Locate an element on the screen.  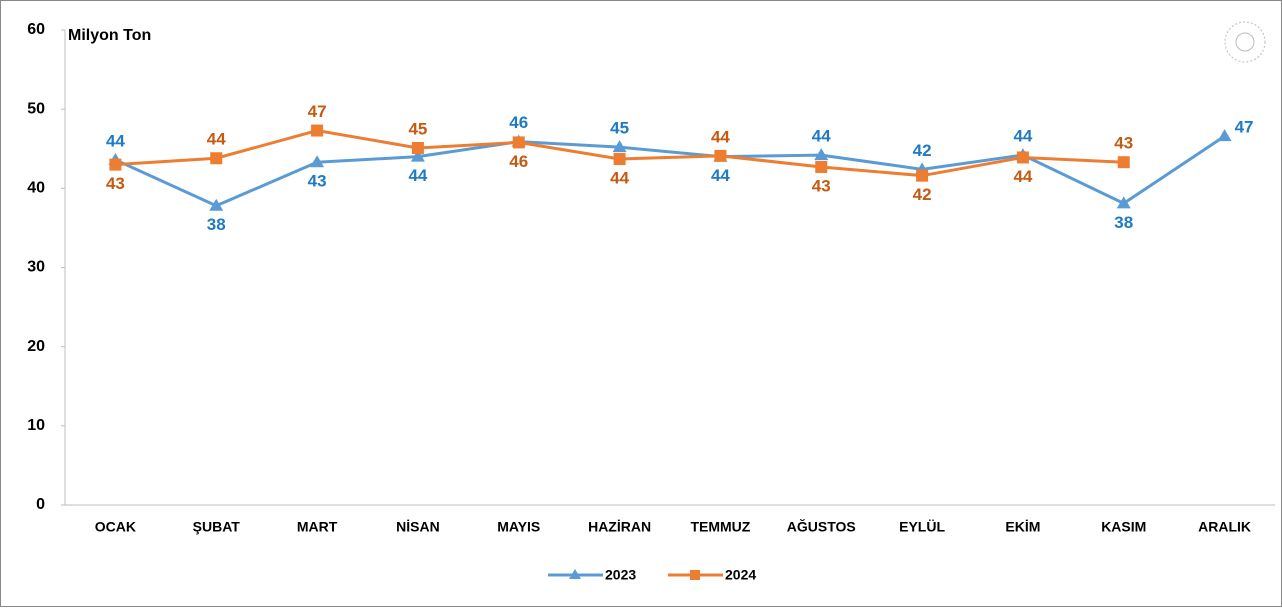
x-tick-label: KASIM is located at coordinates (1123, 527).